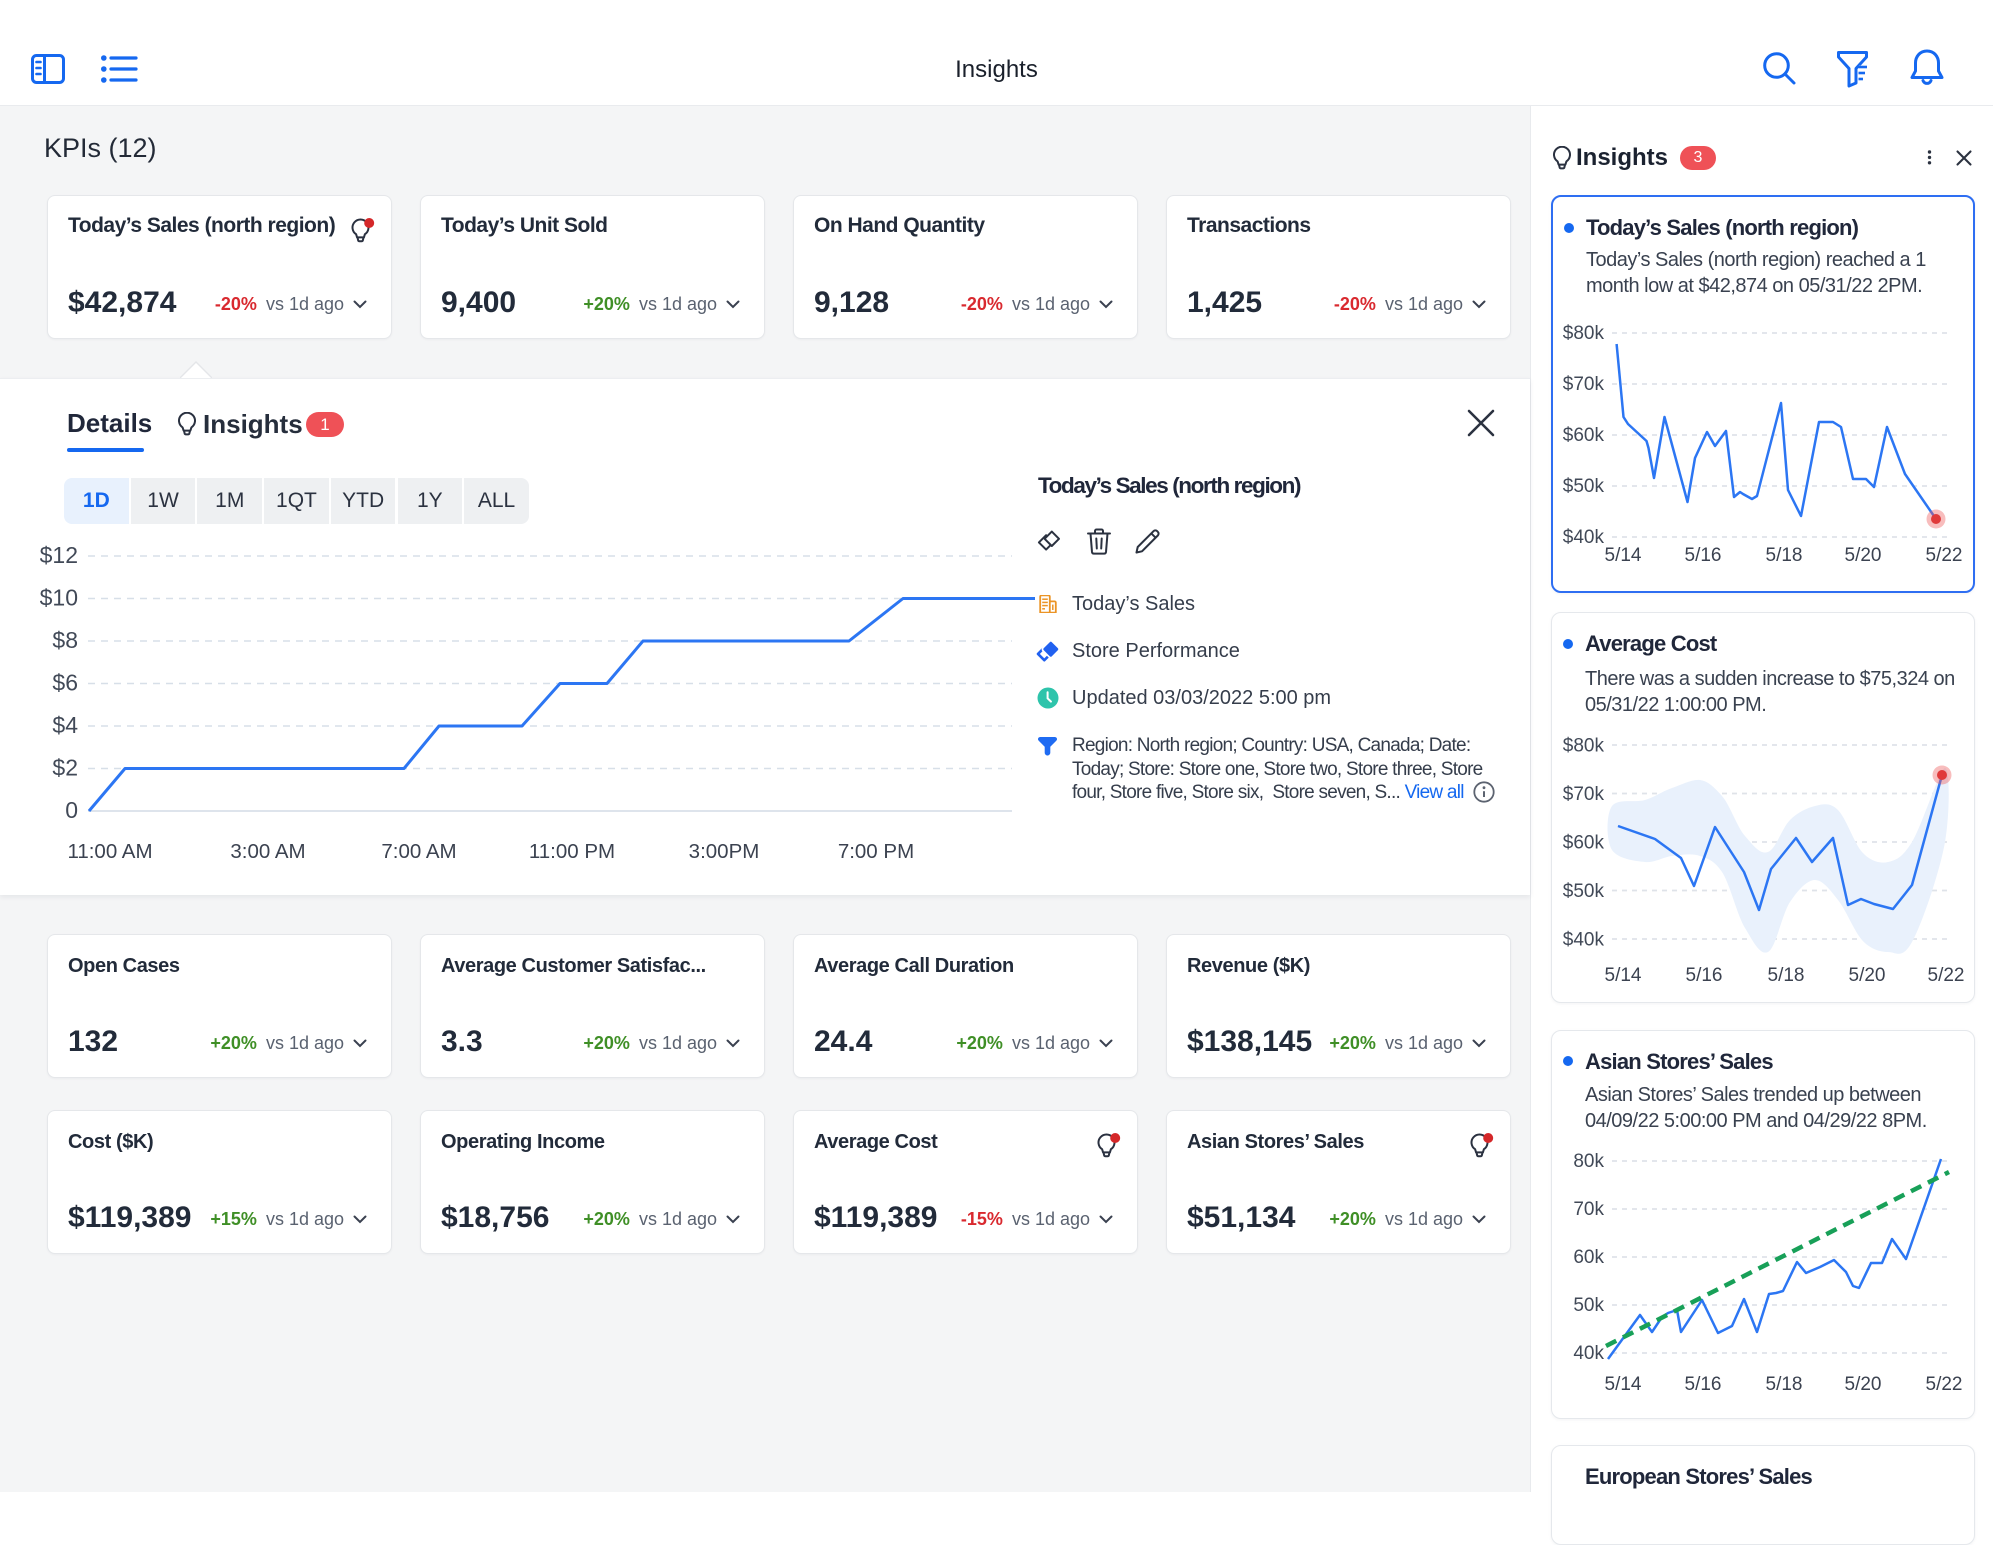 The image size is (1993, 1545). I want to click on svg-text: 11:00 AM, so click(109, 851).